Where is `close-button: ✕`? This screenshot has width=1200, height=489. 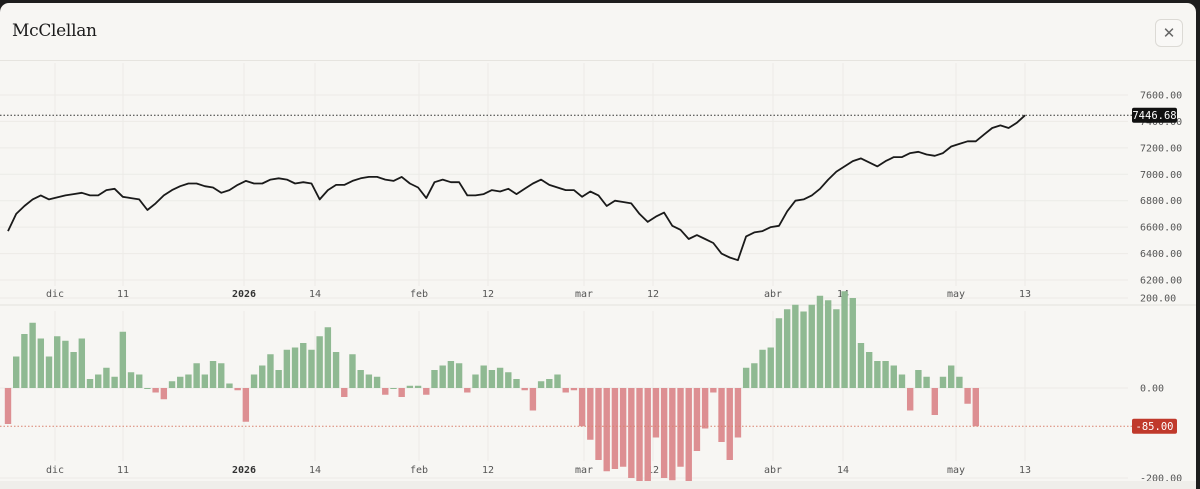
close-button: ✕ is located at coordinates (1169, 33).